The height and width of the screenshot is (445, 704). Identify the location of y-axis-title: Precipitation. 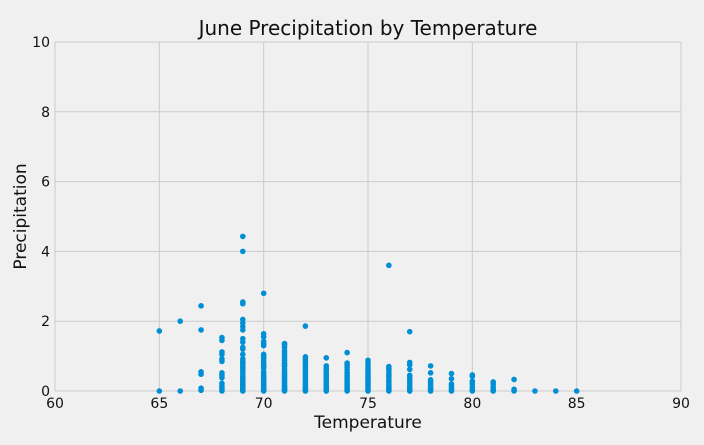
(21, 216).